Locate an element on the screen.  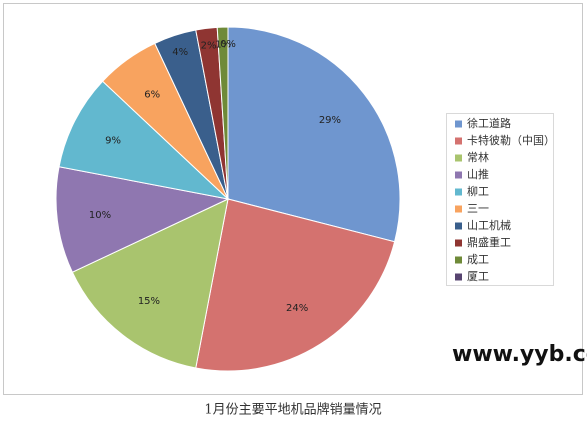
watermark: www.yyb.cc is located at coordinates (519, 354).